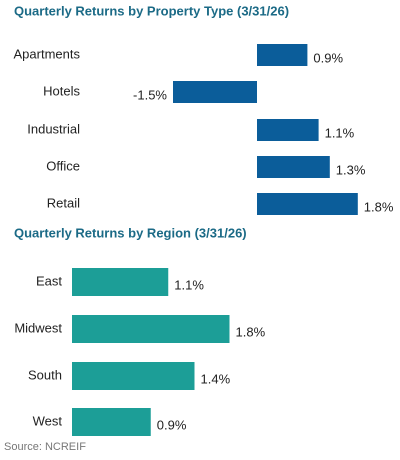 This screenshot has width=400, height=460. I want to click on category-label: Apartments, so click(47, 53).